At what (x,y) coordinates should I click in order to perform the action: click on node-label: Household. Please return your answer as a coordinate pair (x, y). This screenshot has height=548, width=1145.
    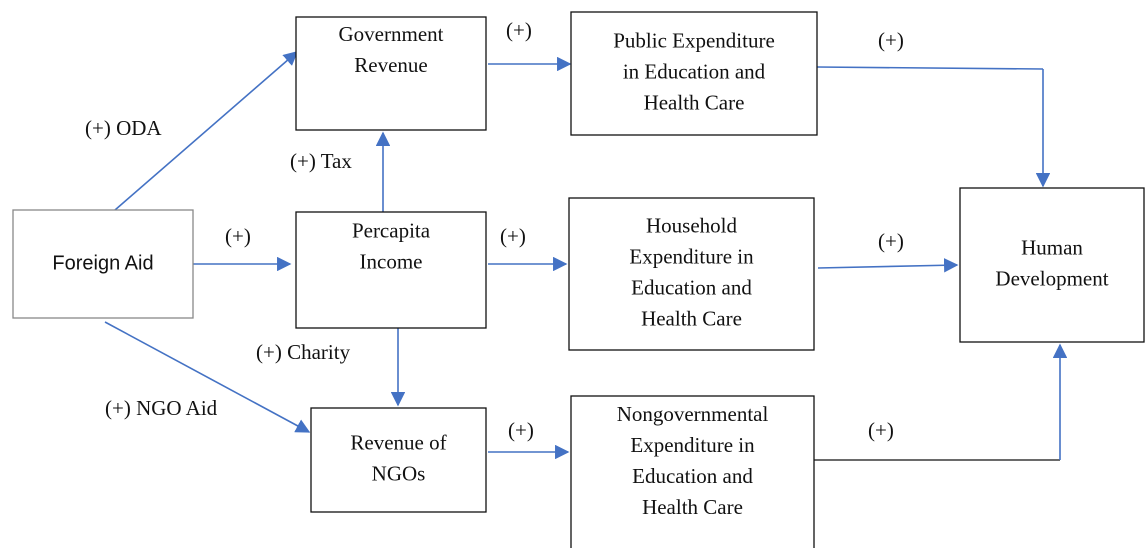
    Looking at the image, I should click on (691, 225).